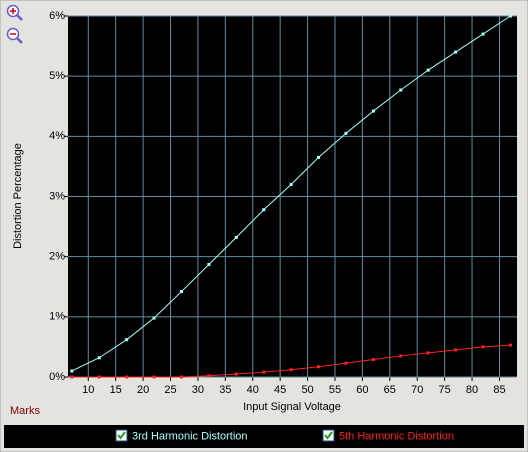 This screenshot has width=528, height=452. I want to click on y-tick-label: 4%, so click(57, 136).